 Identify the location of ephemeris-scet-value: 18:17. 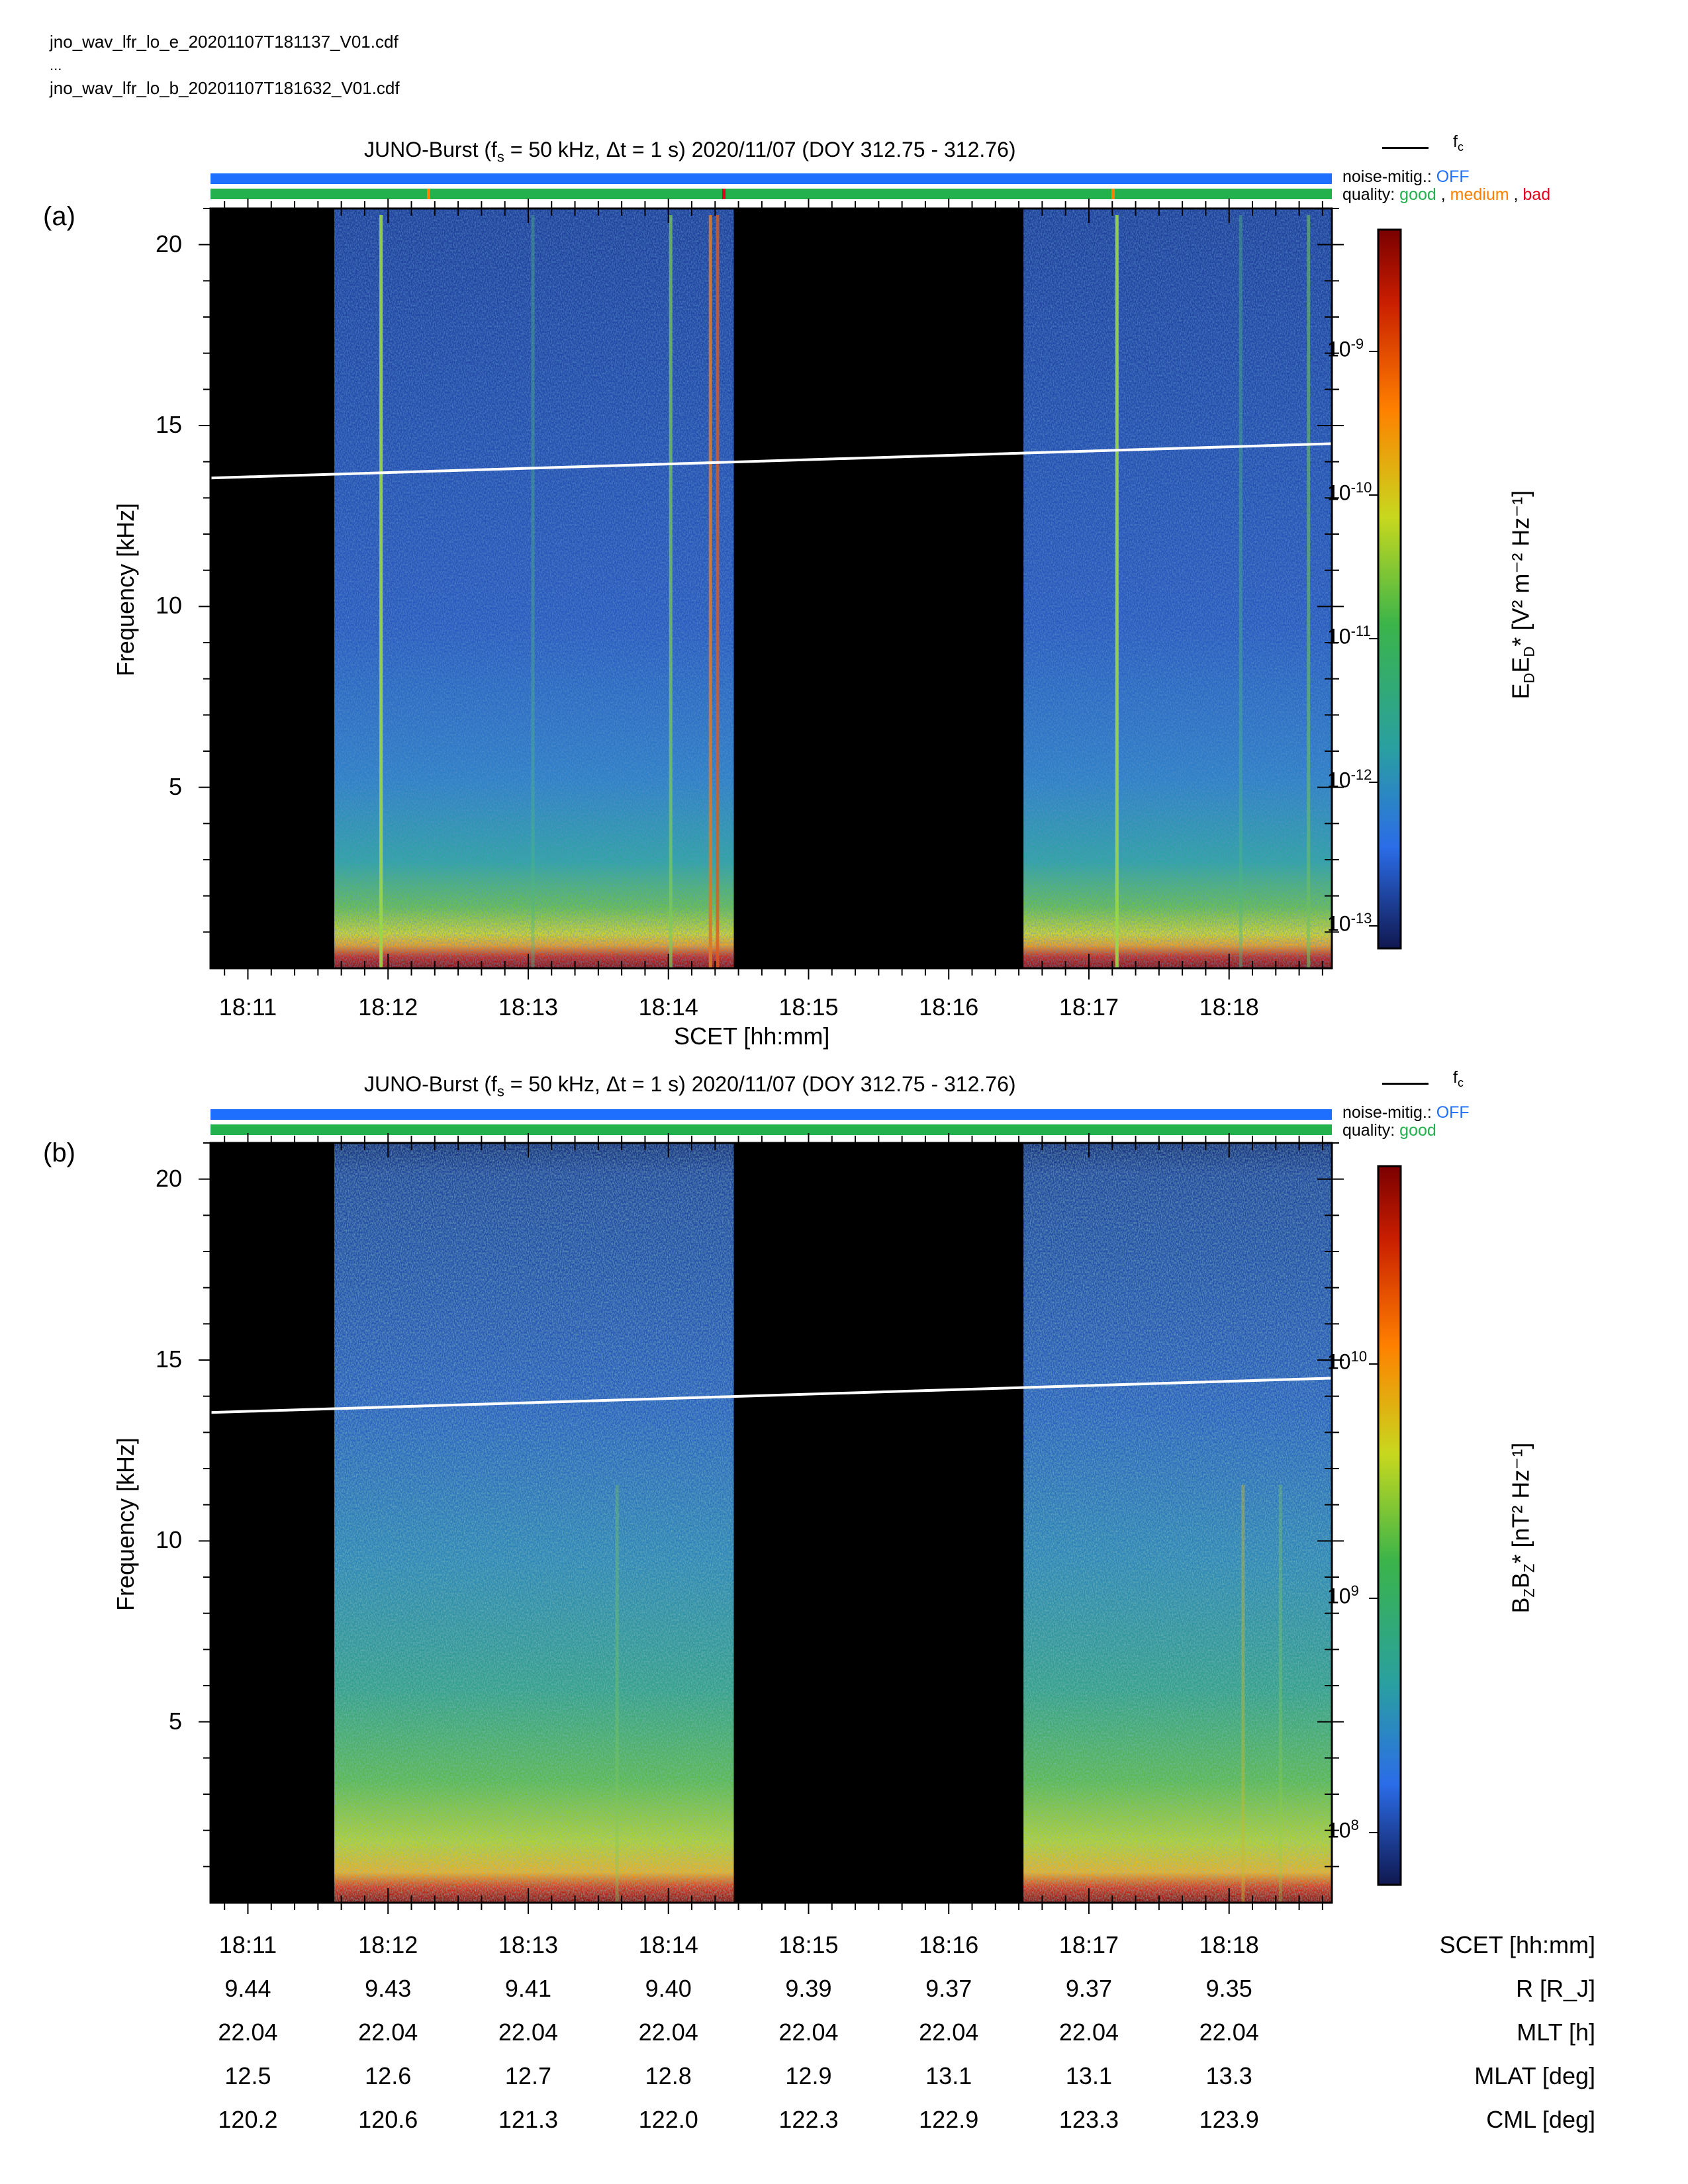
(1088, 1945).